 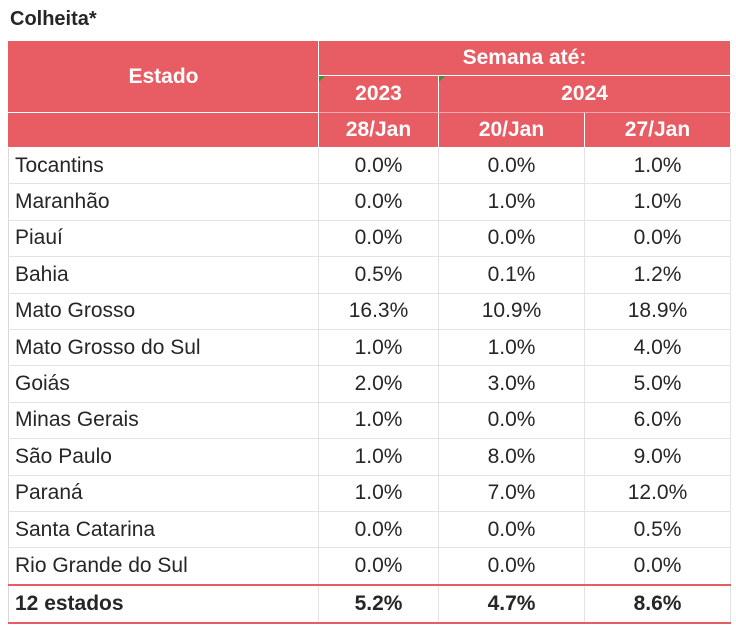 I want to click on table-row: Tocantins 0.0% 0.0% 1.0%, so click(x=369, y=165).